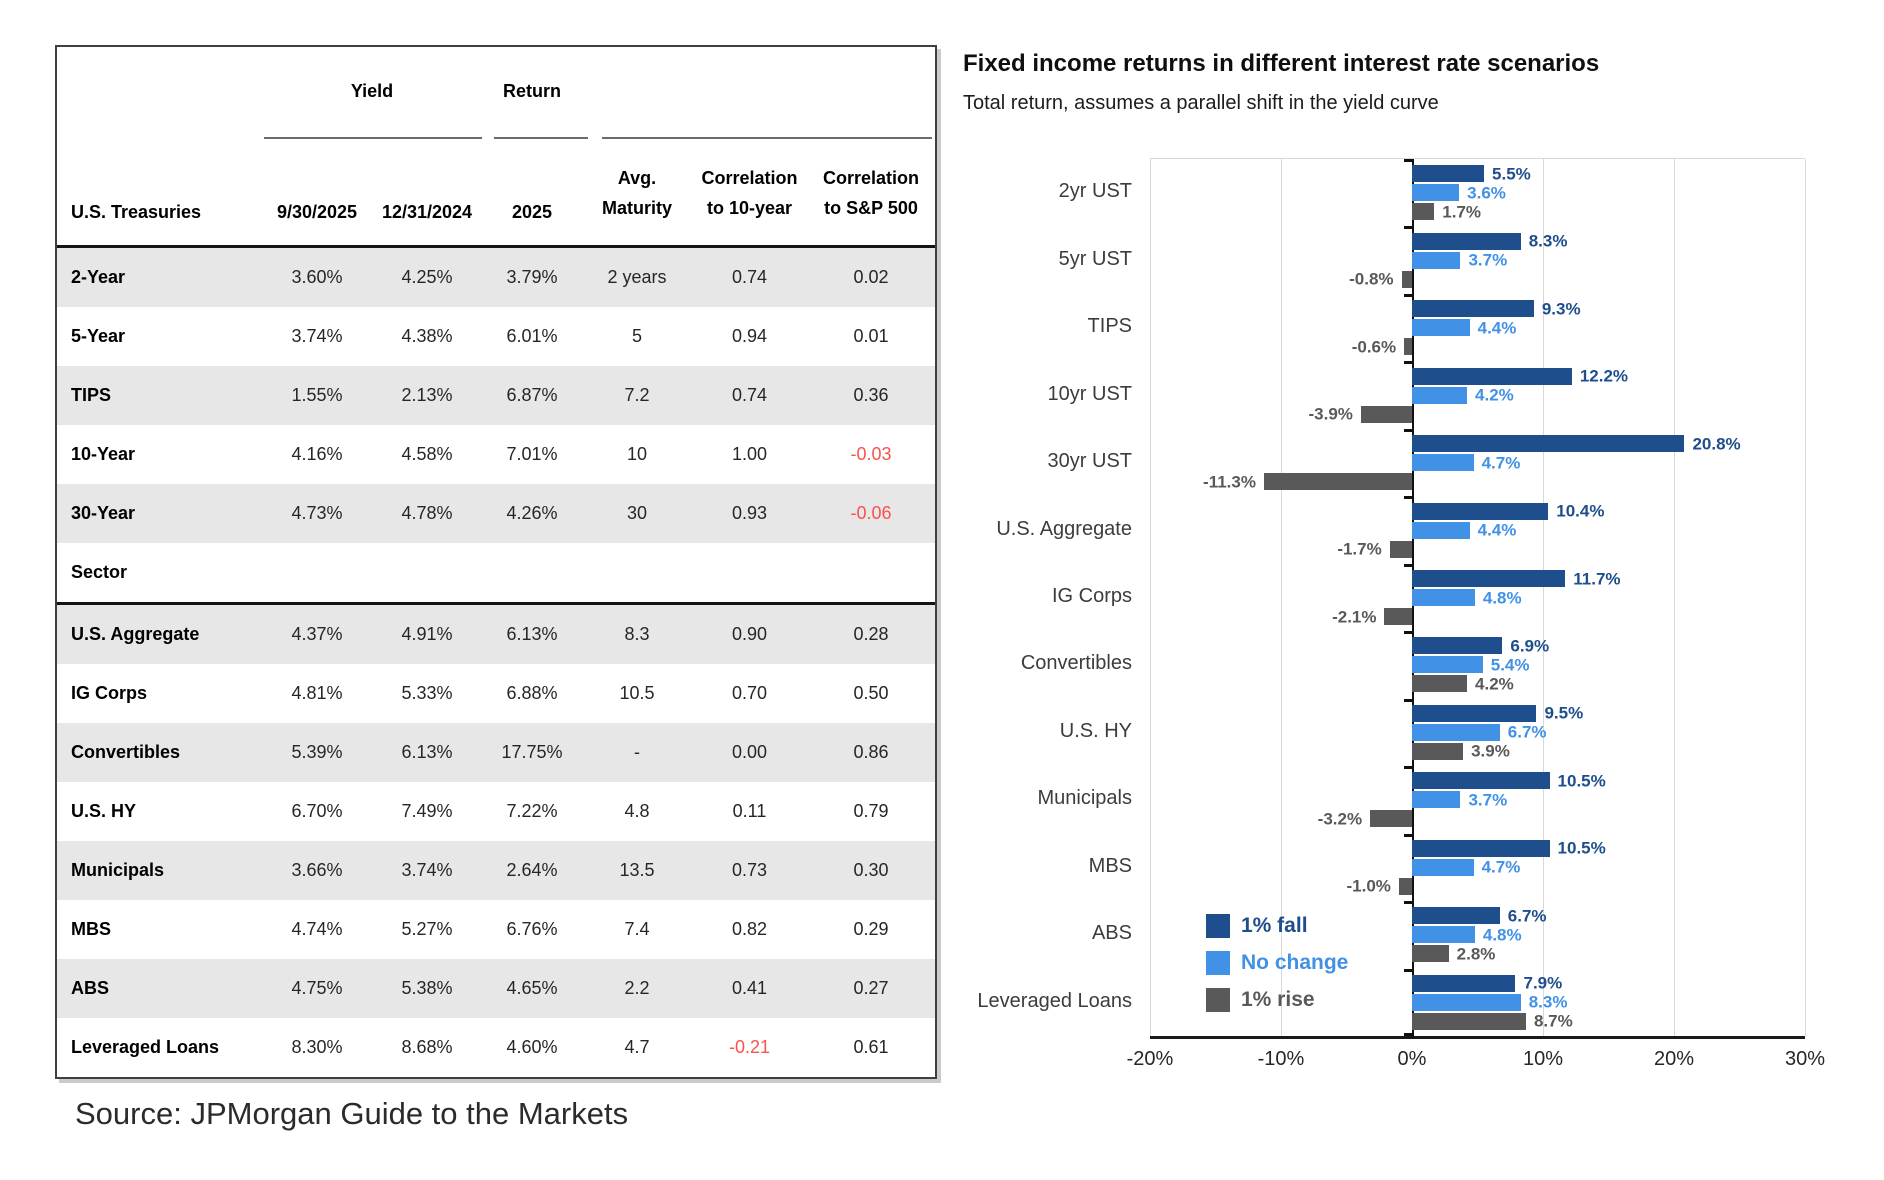 The height and width of the screenshot is (1180, 1884). What do you see at coordinates (109, 693) in the screenshot?
I see `row-label: IG Corps` at bounding box center [109, 693].